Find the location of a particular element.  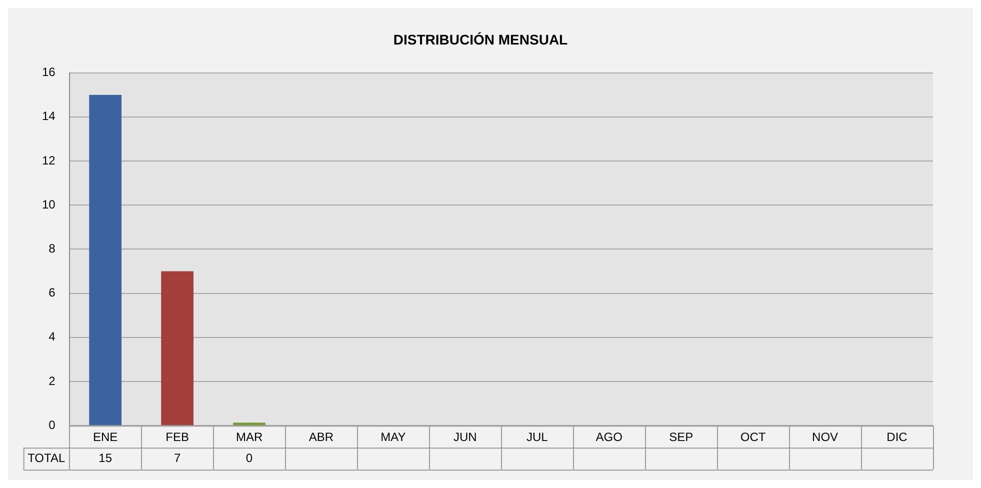

x-tick-label: ABR is located at coordinates (321, 437).